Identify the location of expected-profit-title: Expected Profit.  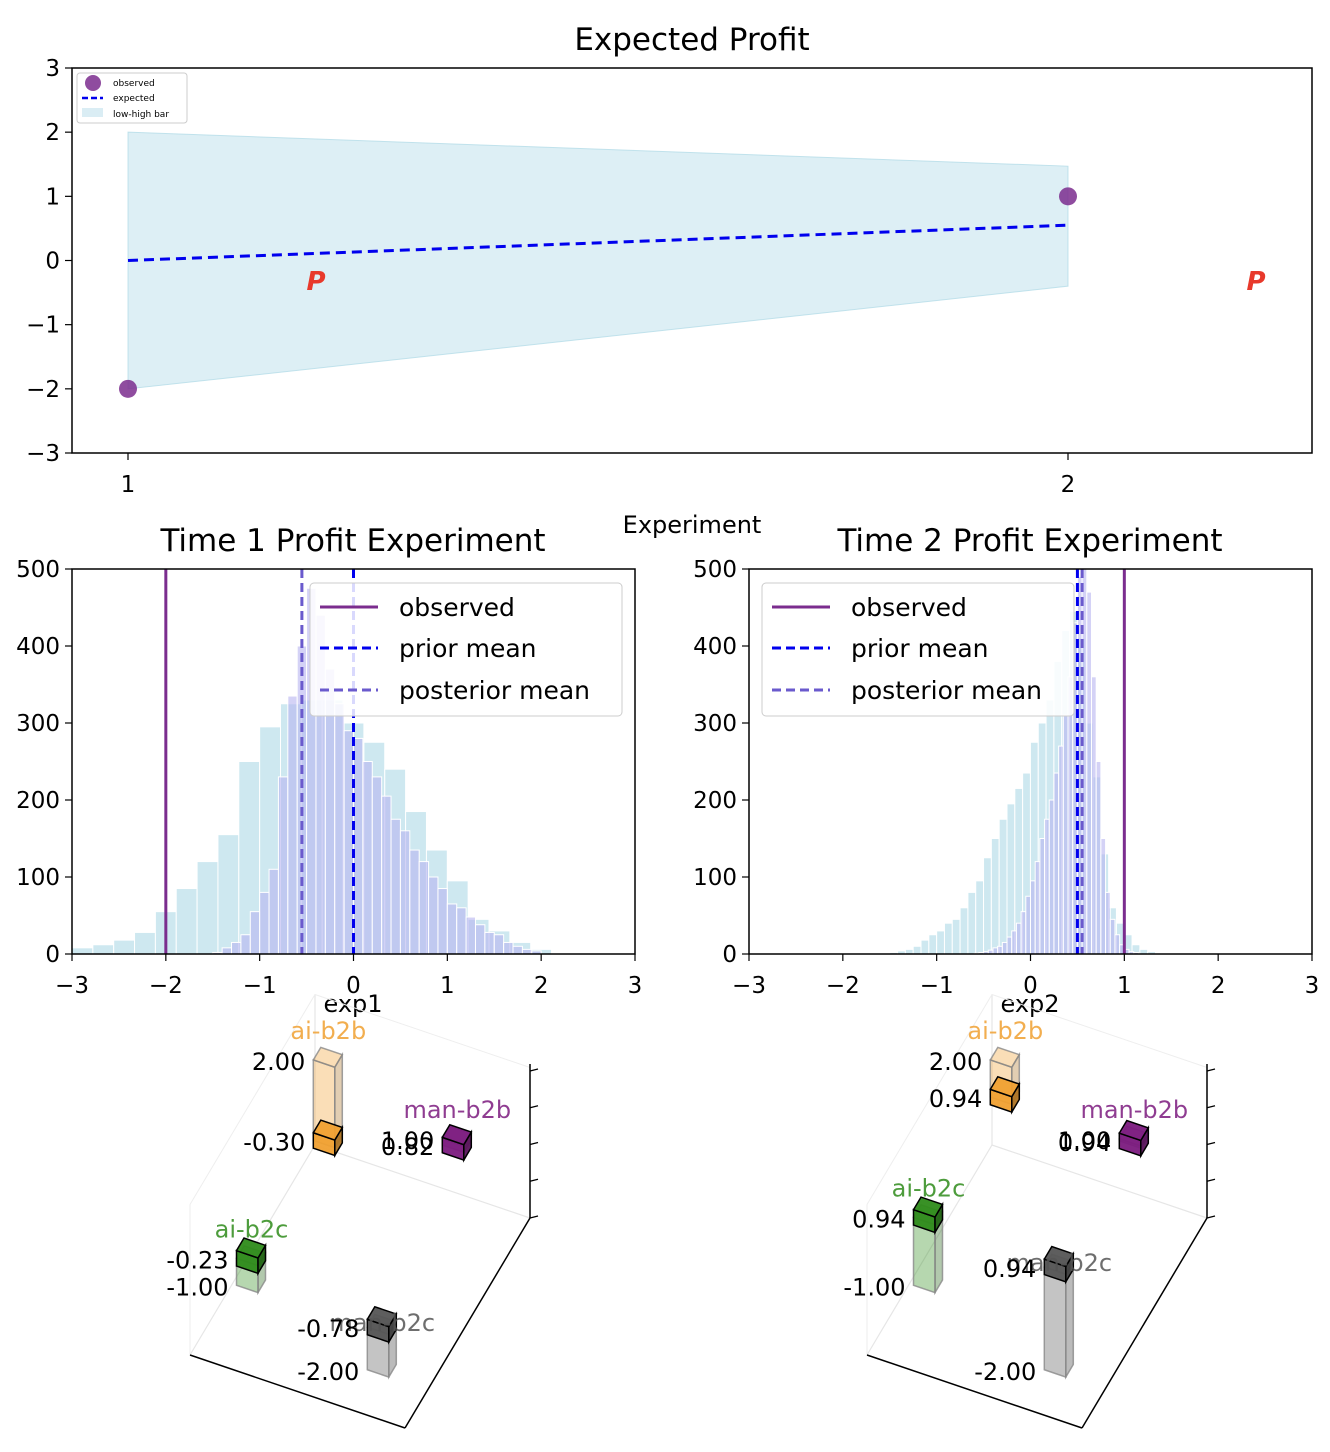
(691, 40).